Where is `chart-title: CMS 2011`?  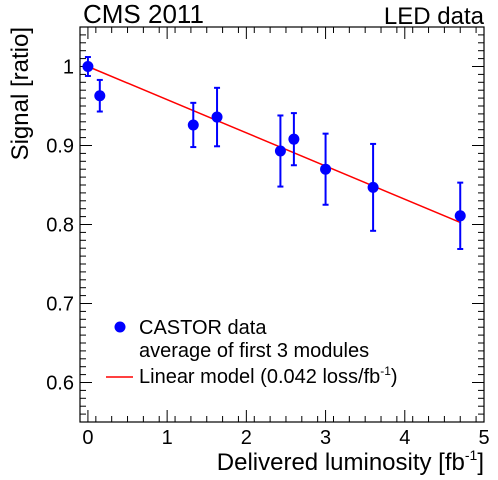 chart-title: CMS 2011 is located at coordinates (143, 14).